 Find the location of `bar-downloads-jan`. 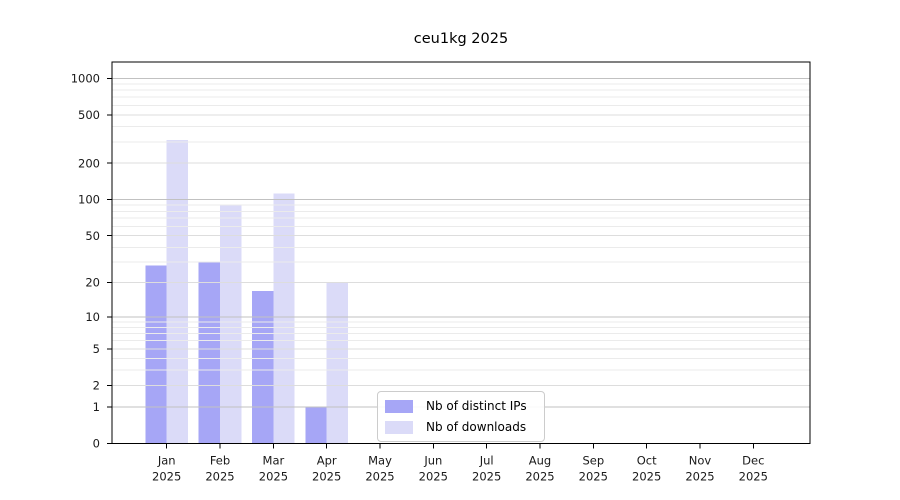

bar-downloads-jan is located at coordinates (177, 292).